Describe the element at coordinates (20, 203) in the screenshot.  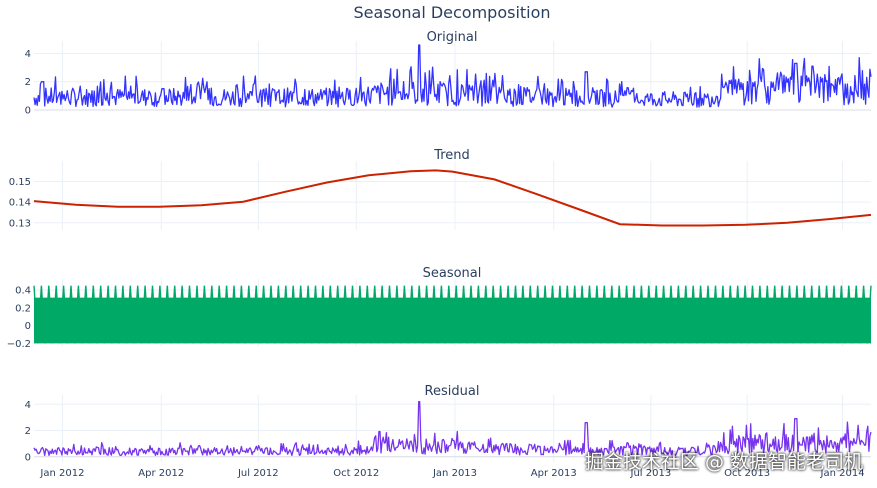
I see `y-tick-label: 0.14` at that location.